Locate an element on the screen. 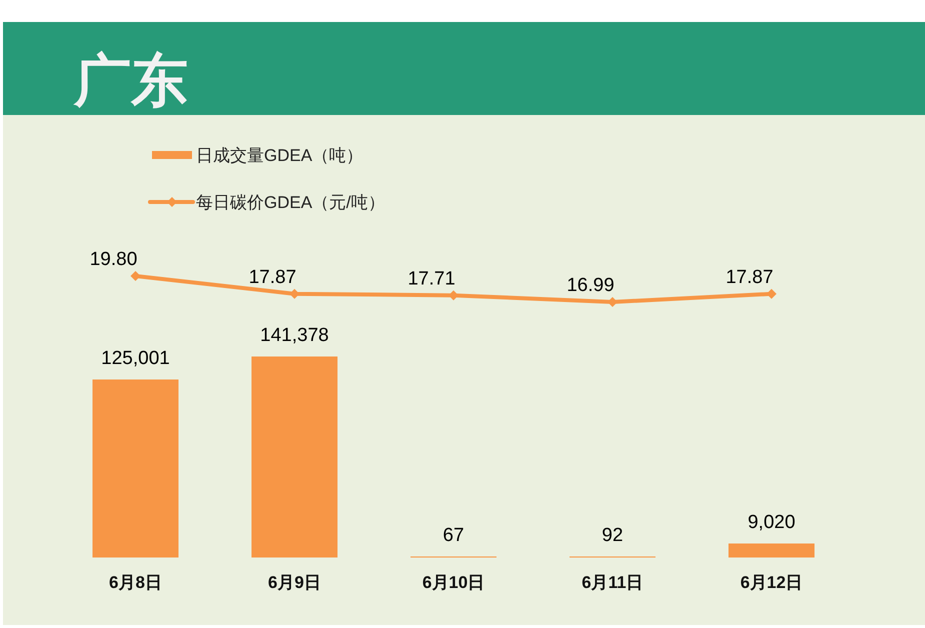 The height and width of the screenshot is (628, 925). label: 16.99 is located at coordinates (590, 285).